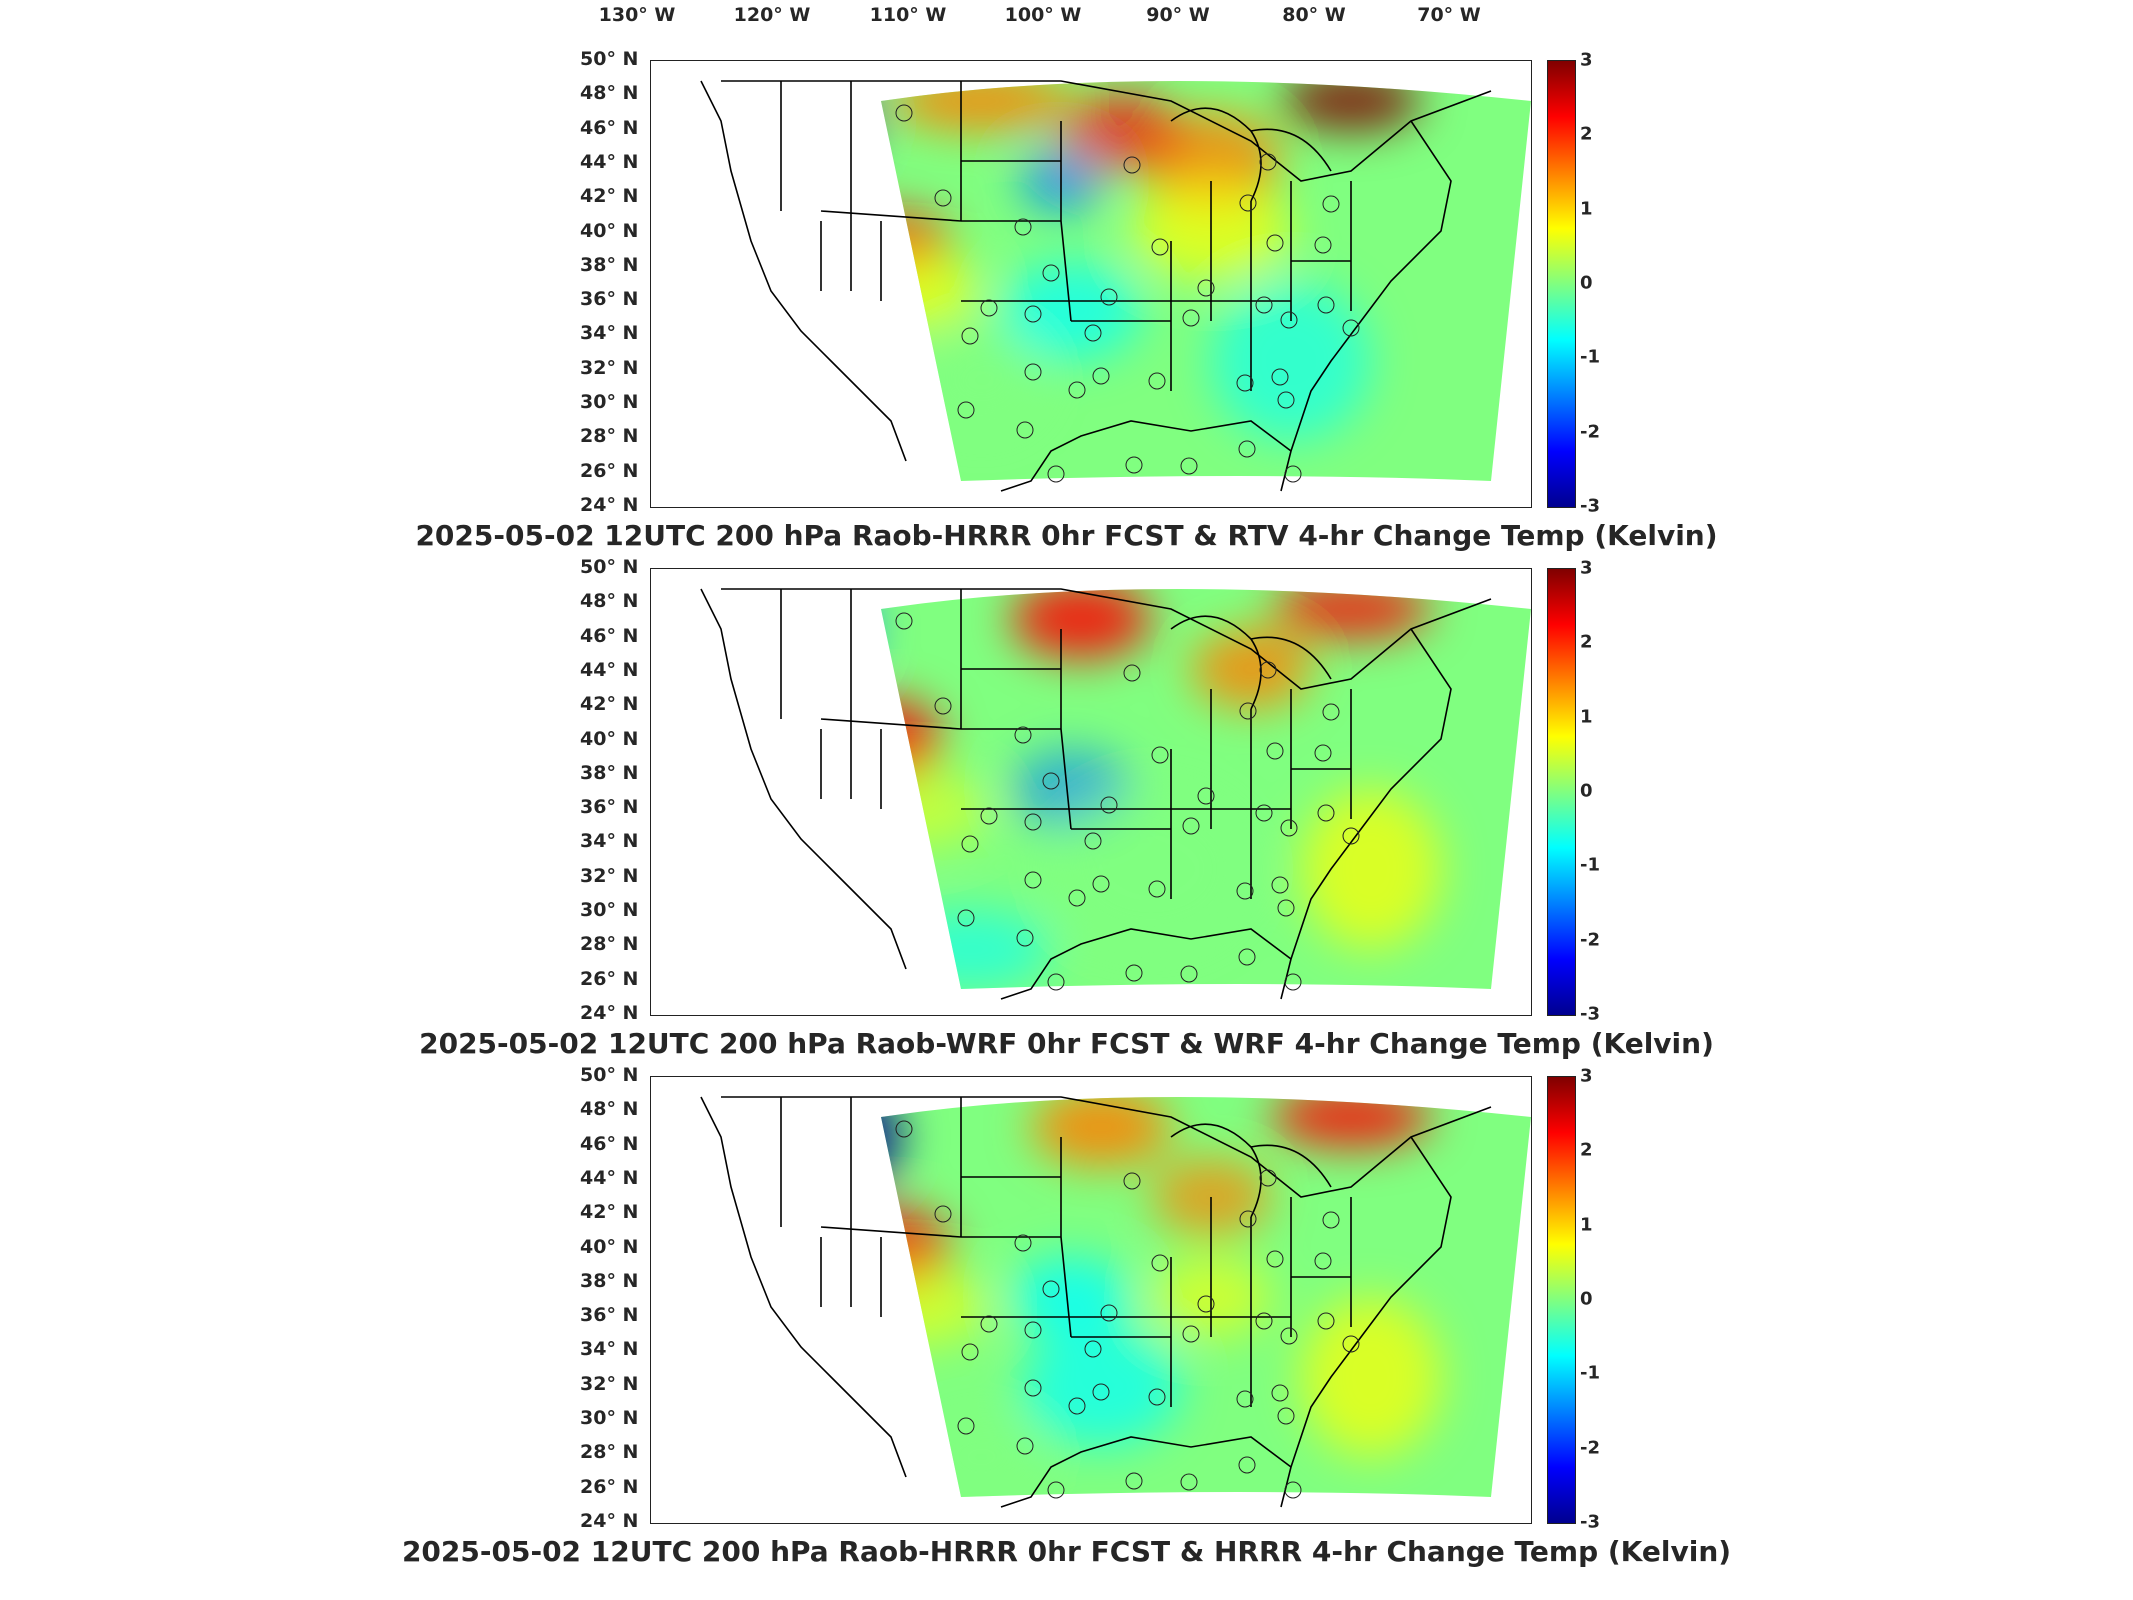  Describe the element at coordinates (772, 15) in the screenshot. I see `lon-label: 120° W` at that location.